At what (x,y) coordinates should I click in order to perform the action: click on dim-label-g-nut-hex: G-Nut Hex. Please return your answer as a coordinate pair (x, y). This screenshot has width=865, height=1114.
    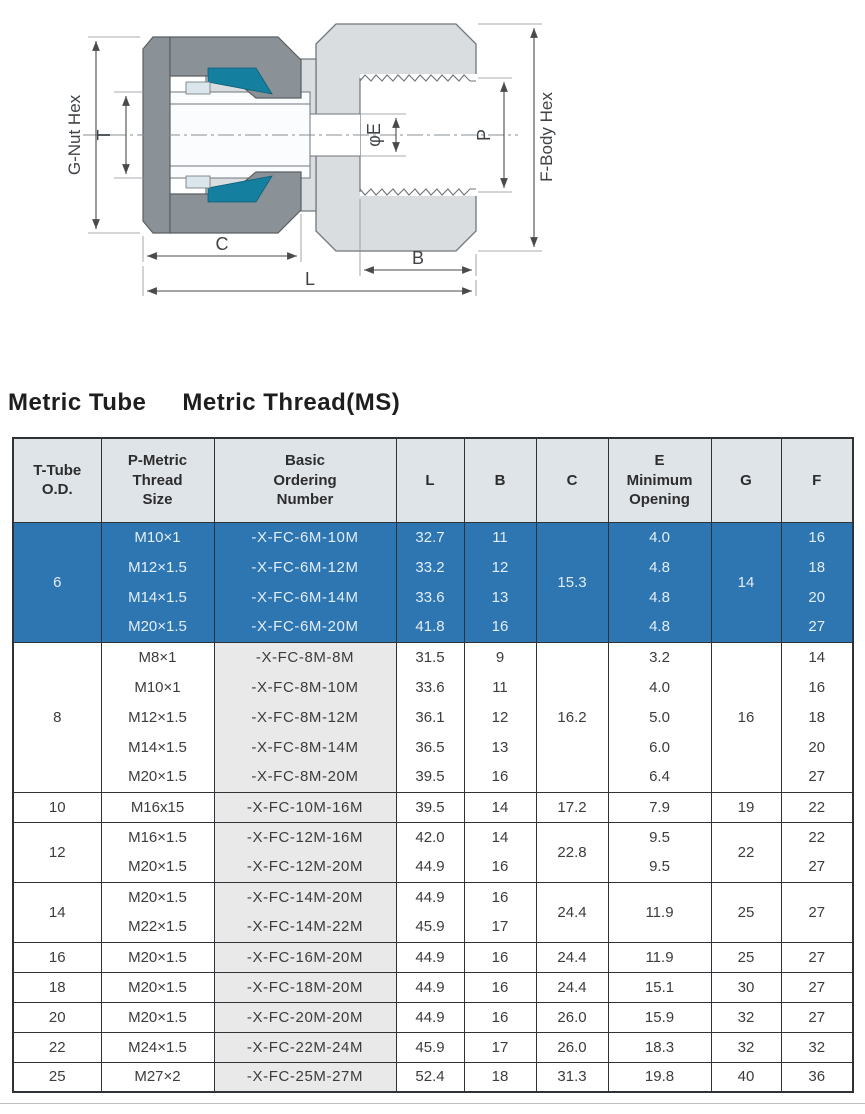
    Looking at the image, I should click on (74, 134).